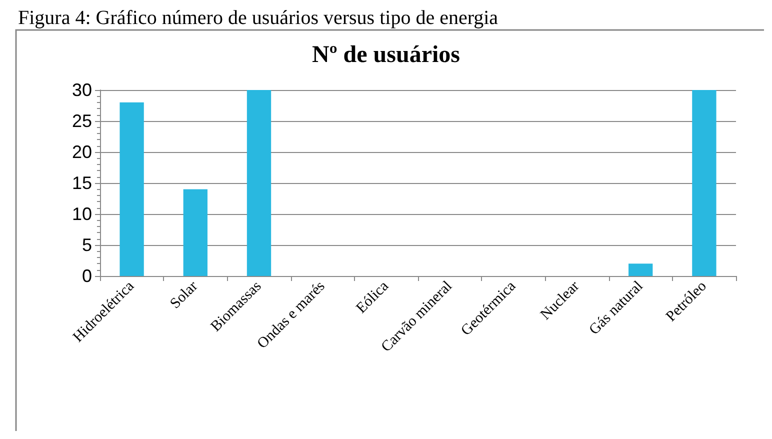 This screenshot has width=772, height=439. Describe the element at coordinates (386, 55) in the screenshot. I see `chart-title: Nº de usuários` at that location.